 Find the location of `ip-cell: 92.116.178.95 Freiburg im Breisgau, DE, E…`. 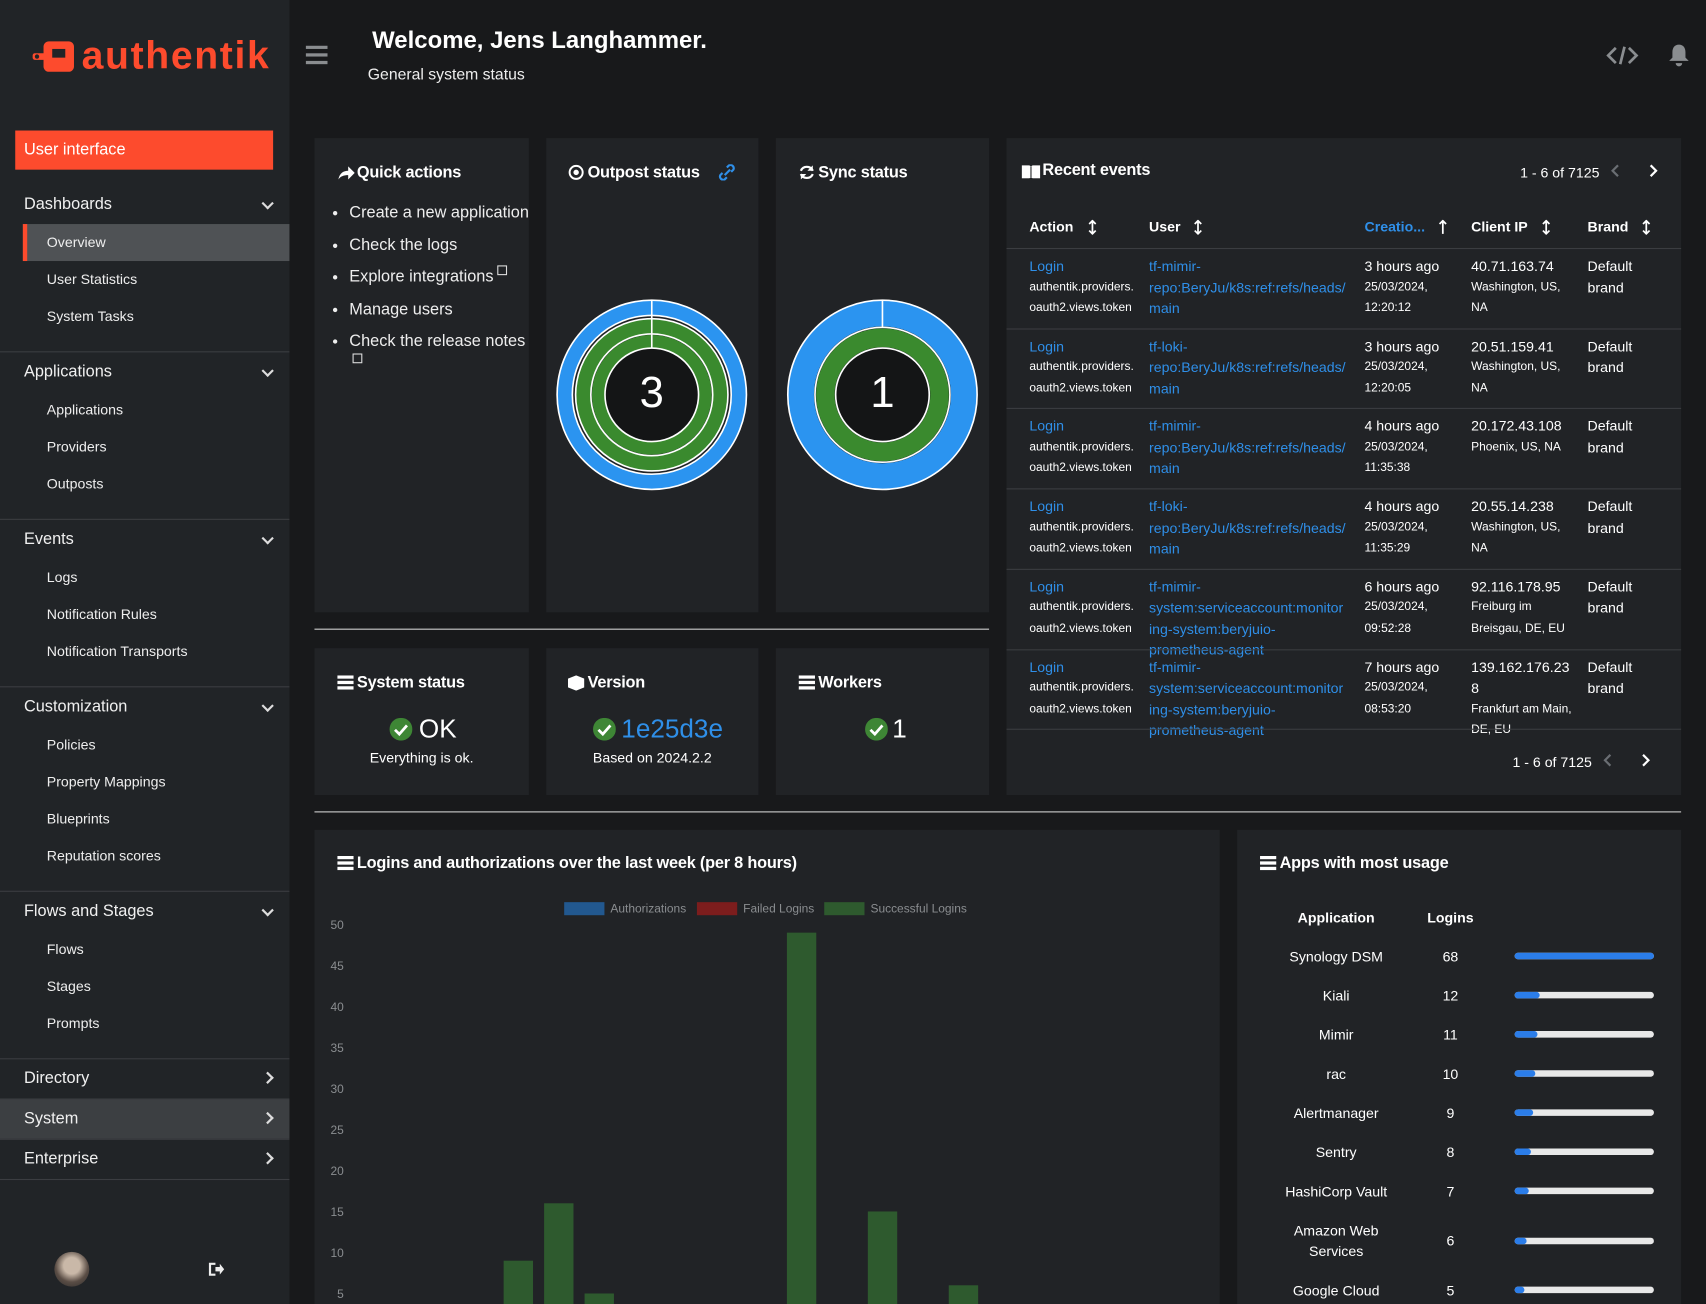

ip-cell: 92.116.178.95 Freiburg im Breisgau, DE, E… is located at coordinates (1522, 608).